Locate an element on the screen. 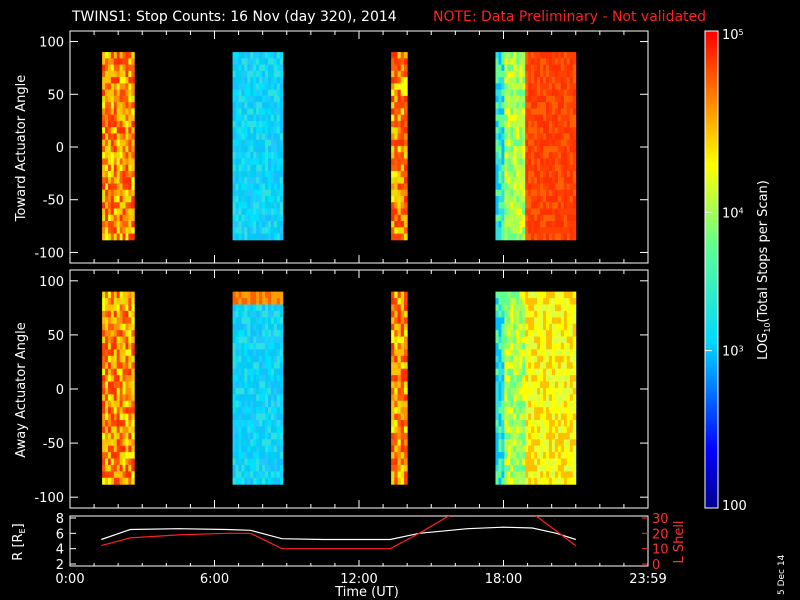 The width and height of the screenshot is (800, 600). r-distance-line is located at coordinates (338, 533).